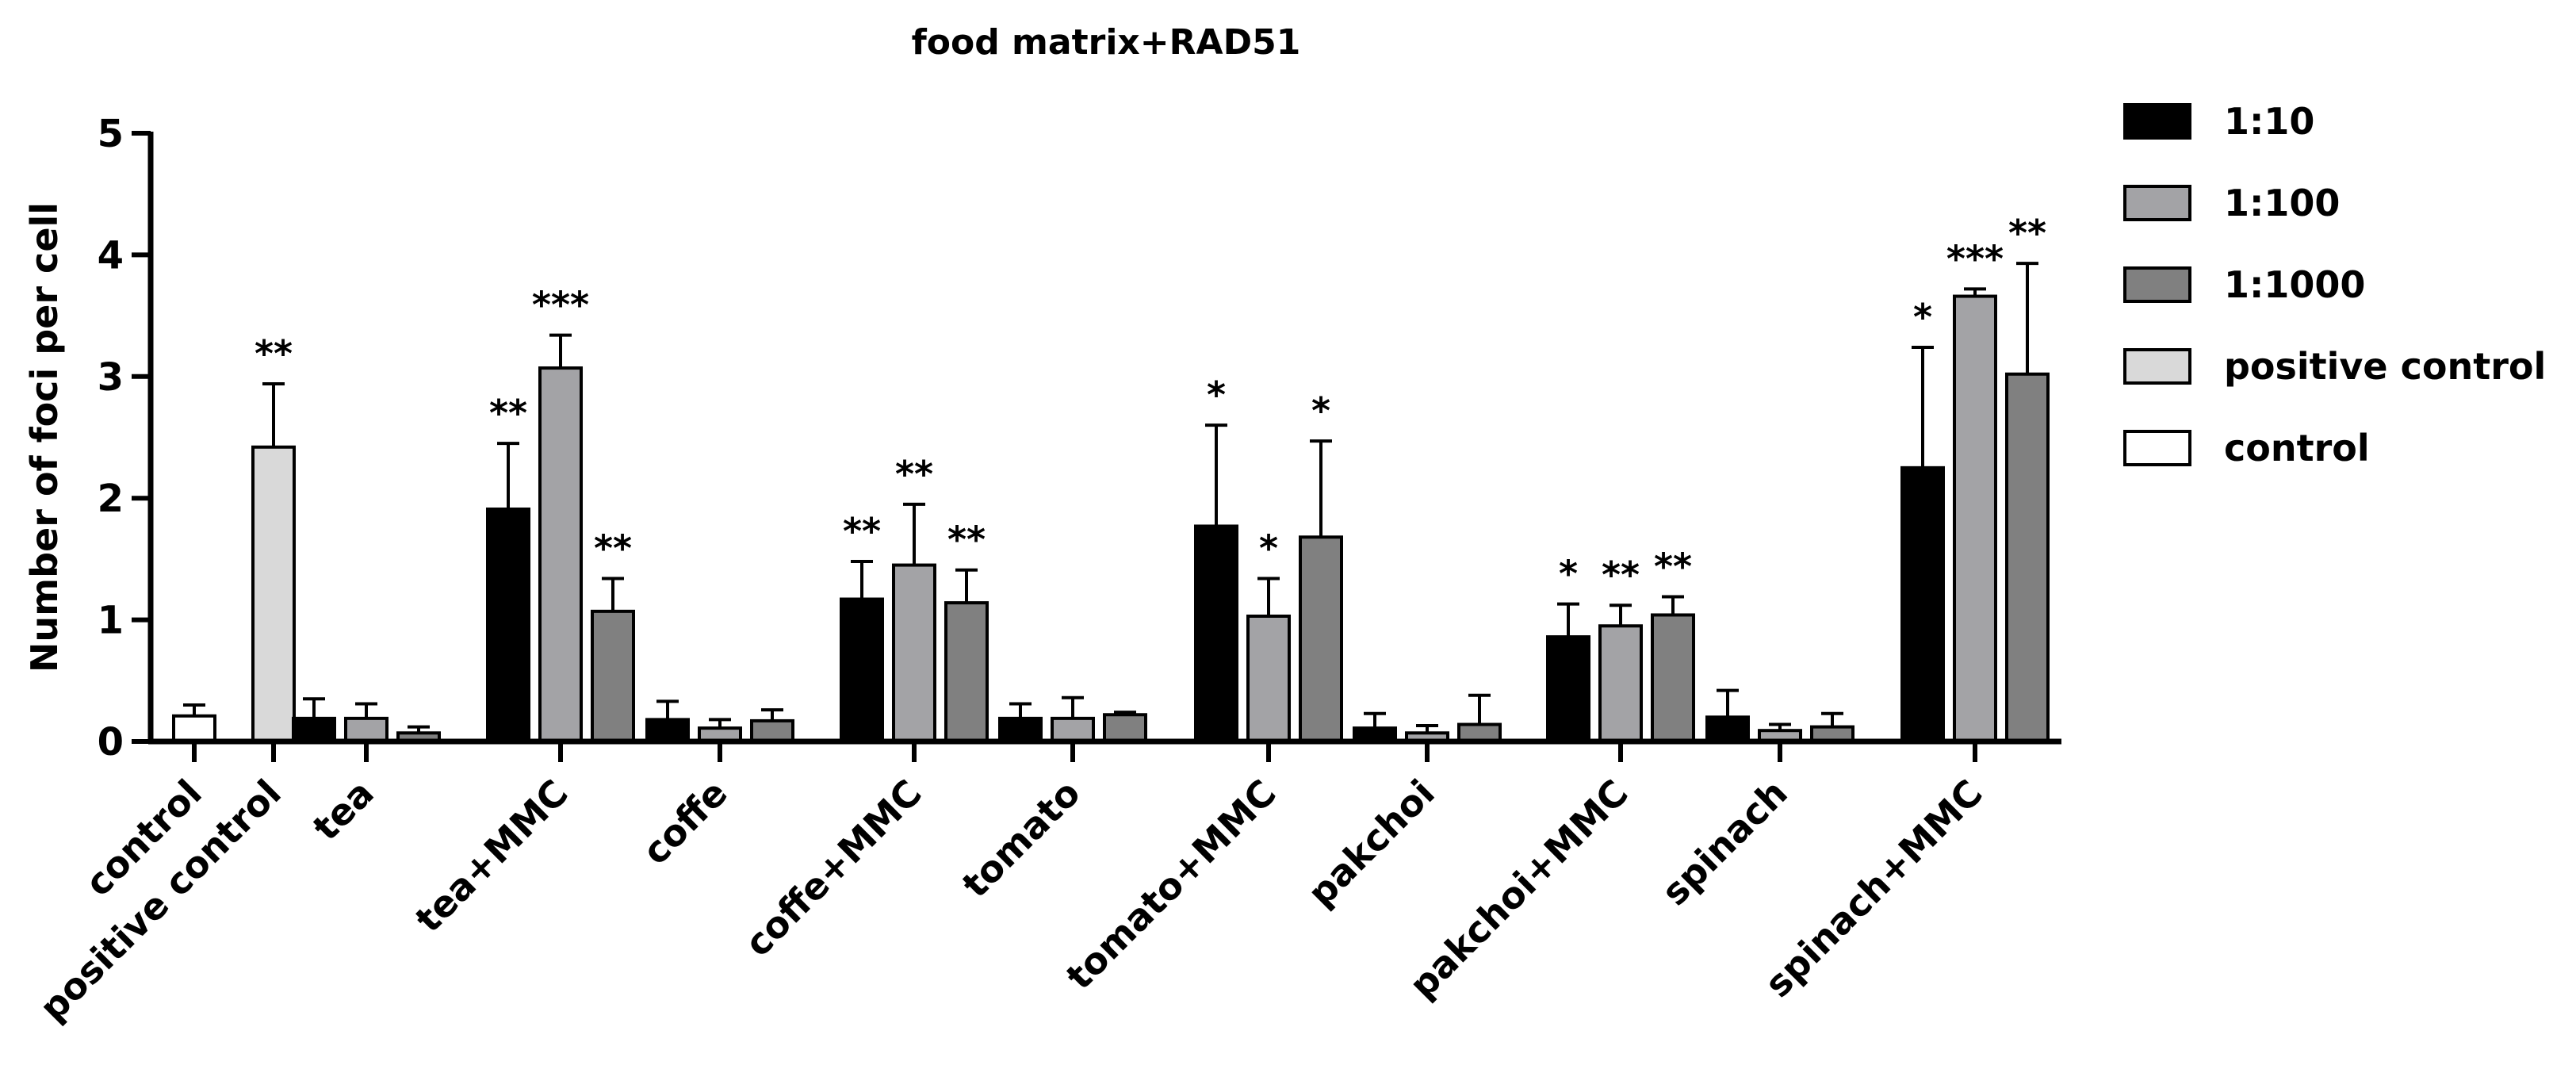 This screenshot has width=2576, height=1069. Describe the element at coordinates (274, 353) in the screenshot. I see `sig-label-positive-control-positive-control: **` at that location.